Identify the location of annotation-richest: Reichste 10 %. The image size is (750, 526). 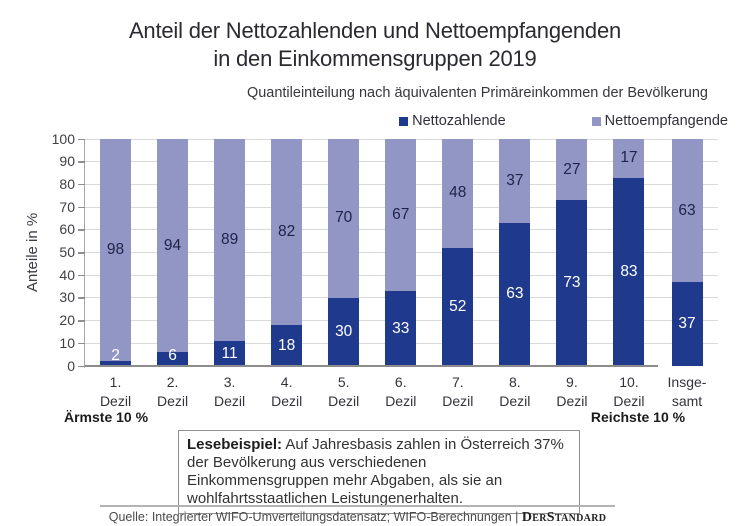
(638, 417).